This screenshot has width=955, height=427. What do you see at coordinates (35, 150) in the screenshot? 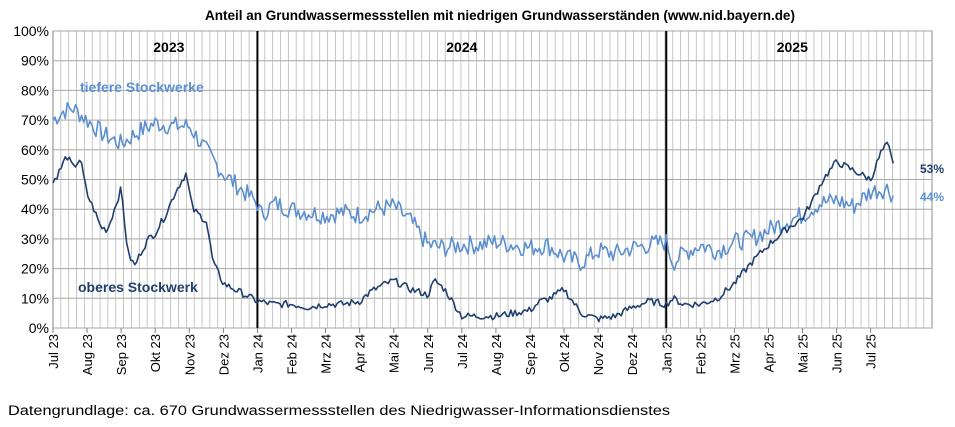
I see `y-tick-label: 60%` at bounding box center [35, 150].